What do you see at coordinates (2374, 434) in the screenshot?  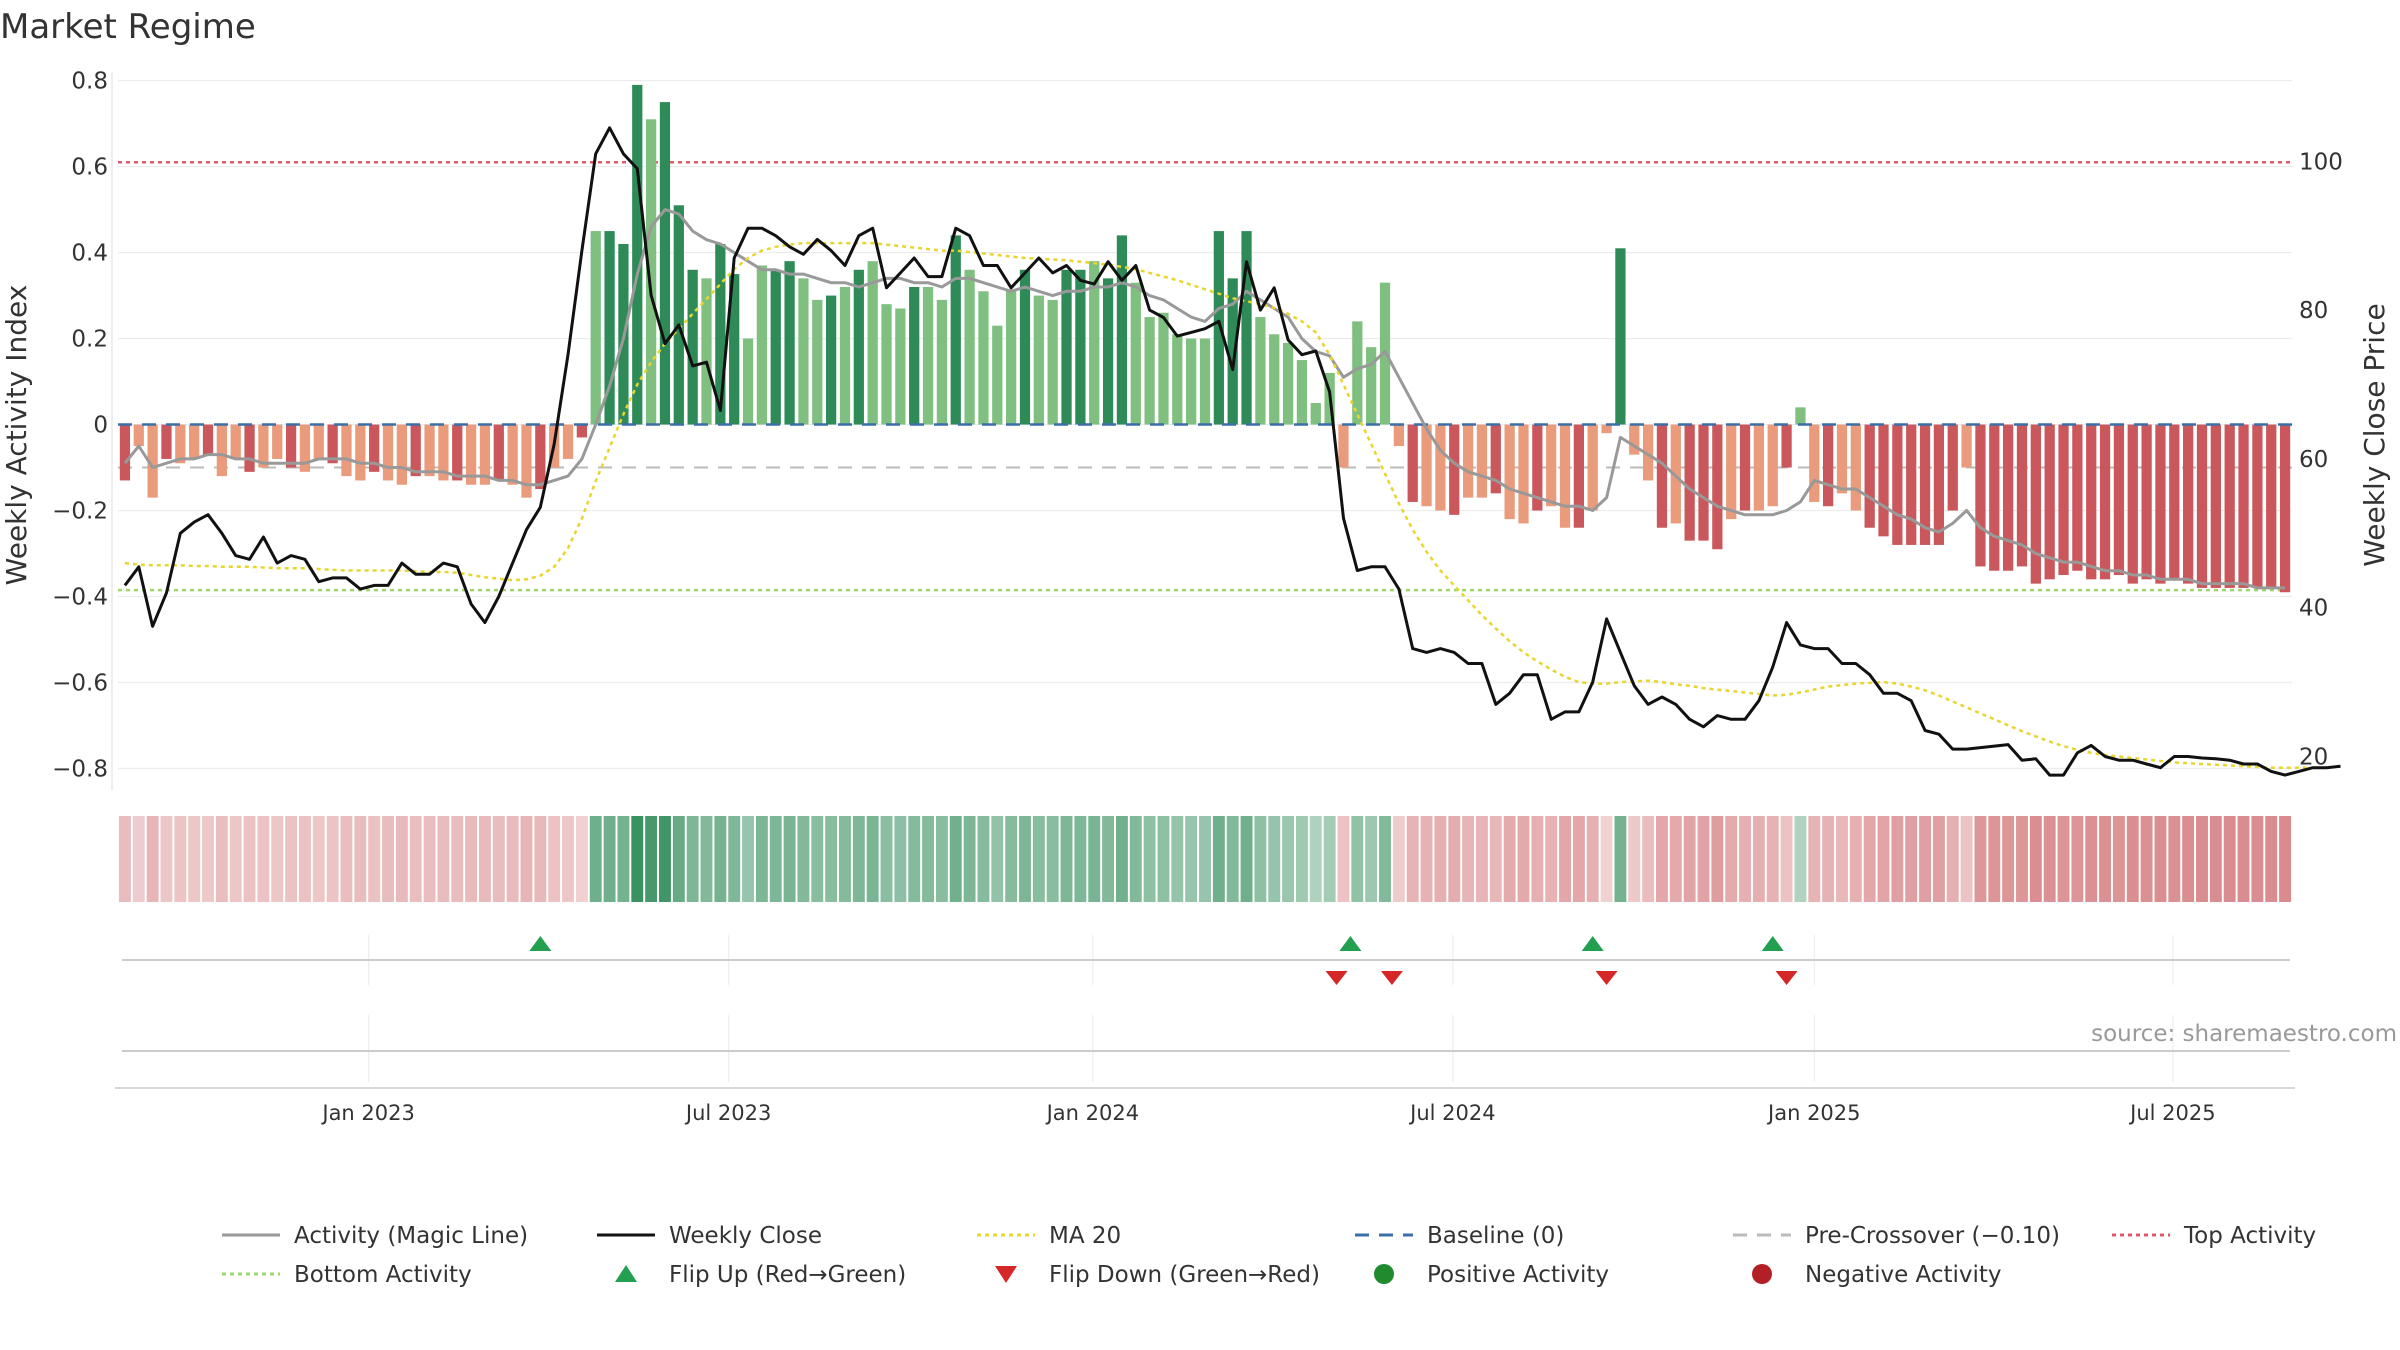 I see `y2-axis-label: Weekly Close Price` at bounding box center [2374, 434].